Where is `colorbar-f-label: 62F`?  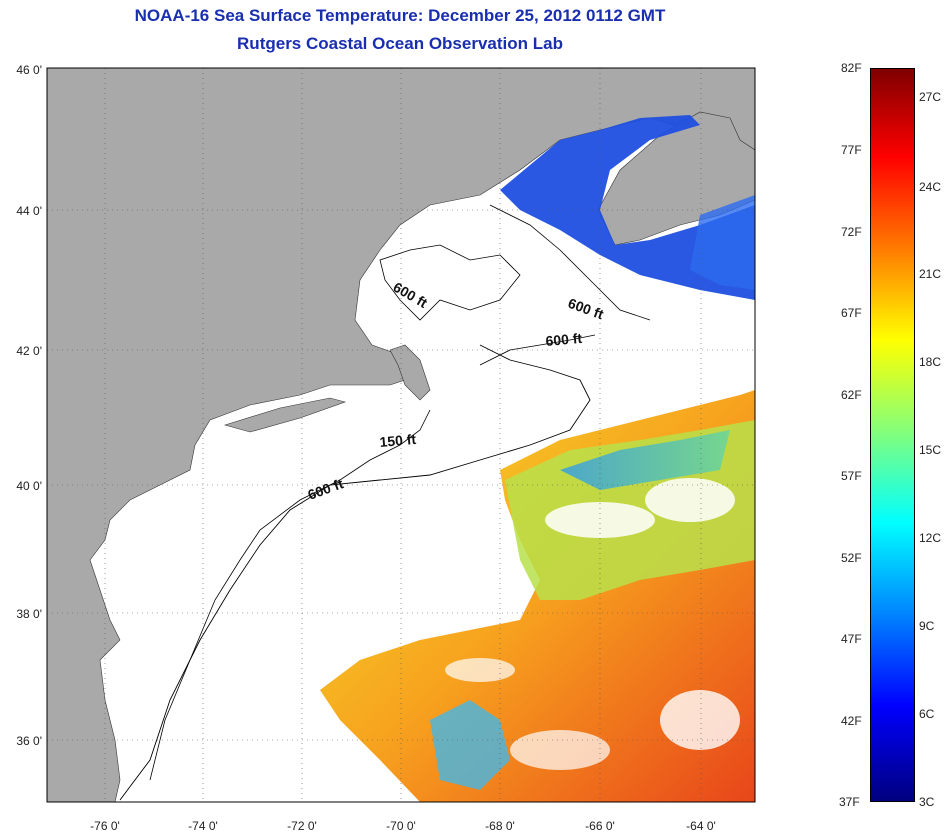 colorbar-f-label: 62F is located at coordinates (851, 395).